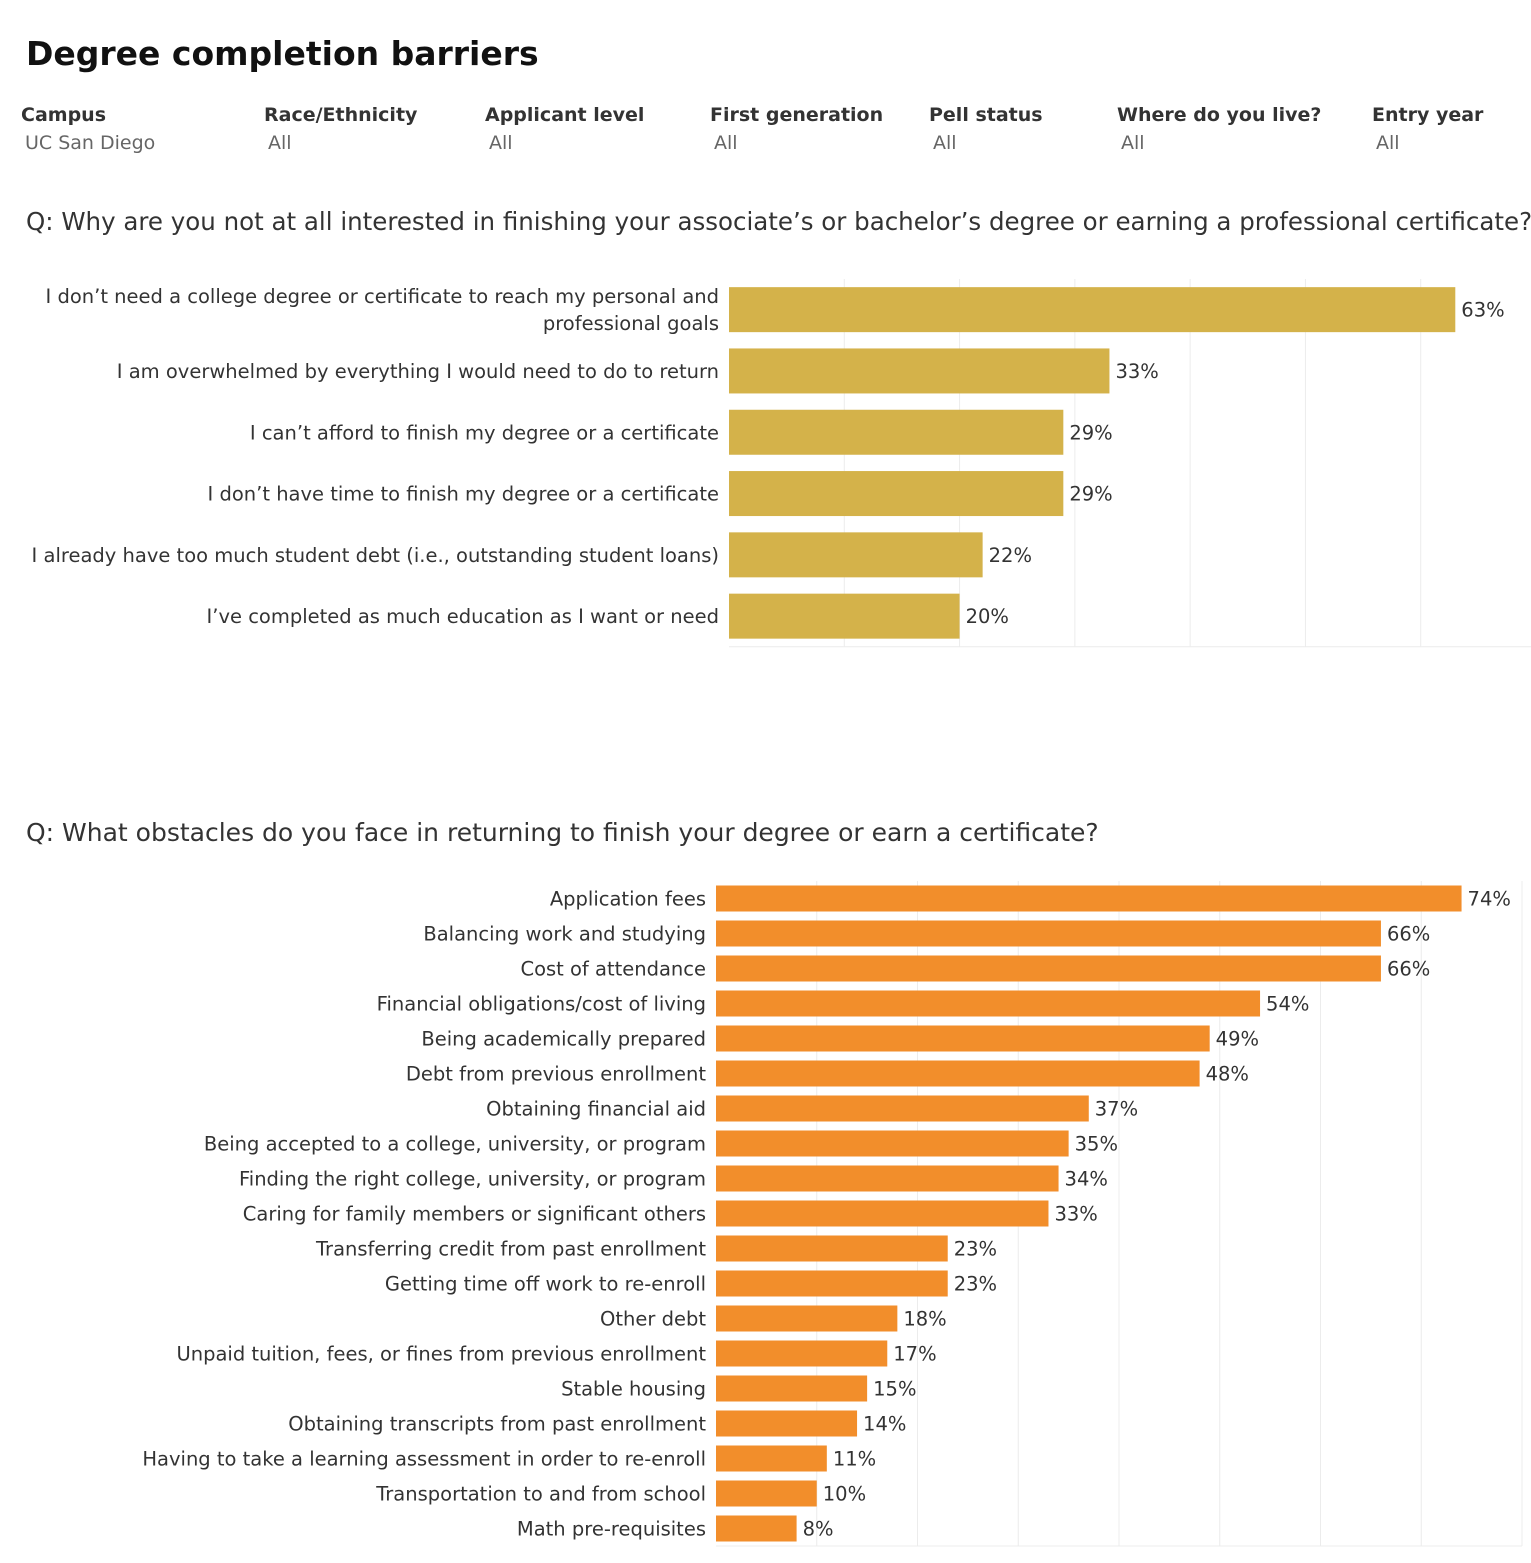 This screenshot has width=1531, height=1563. Describe the element at coordinates (987, 616) in the screenshot. I see `value-label: 20%` at that location.